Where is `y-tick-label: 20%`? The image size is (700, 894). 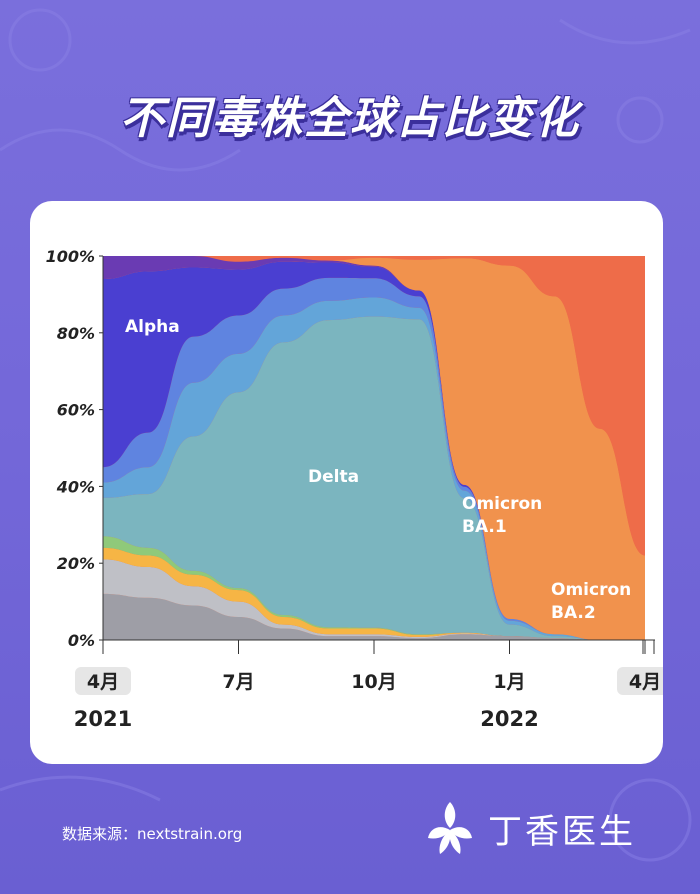 y-tick-label: 20% is located at coordinates (76, 563).